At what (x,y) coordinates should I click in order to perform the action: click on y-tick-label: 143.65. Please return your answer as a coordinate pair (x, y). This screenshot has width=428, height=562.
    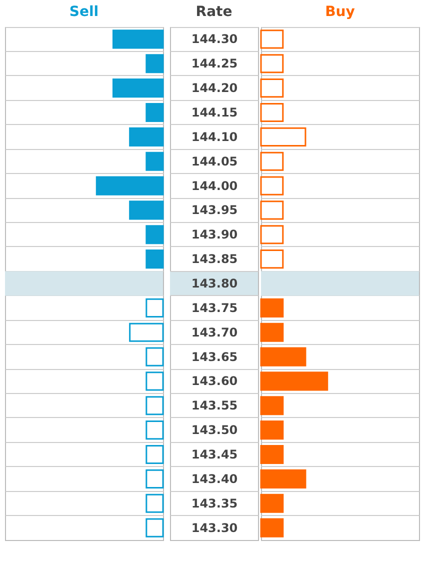
    Looking at the image, I should click on (214, 357).